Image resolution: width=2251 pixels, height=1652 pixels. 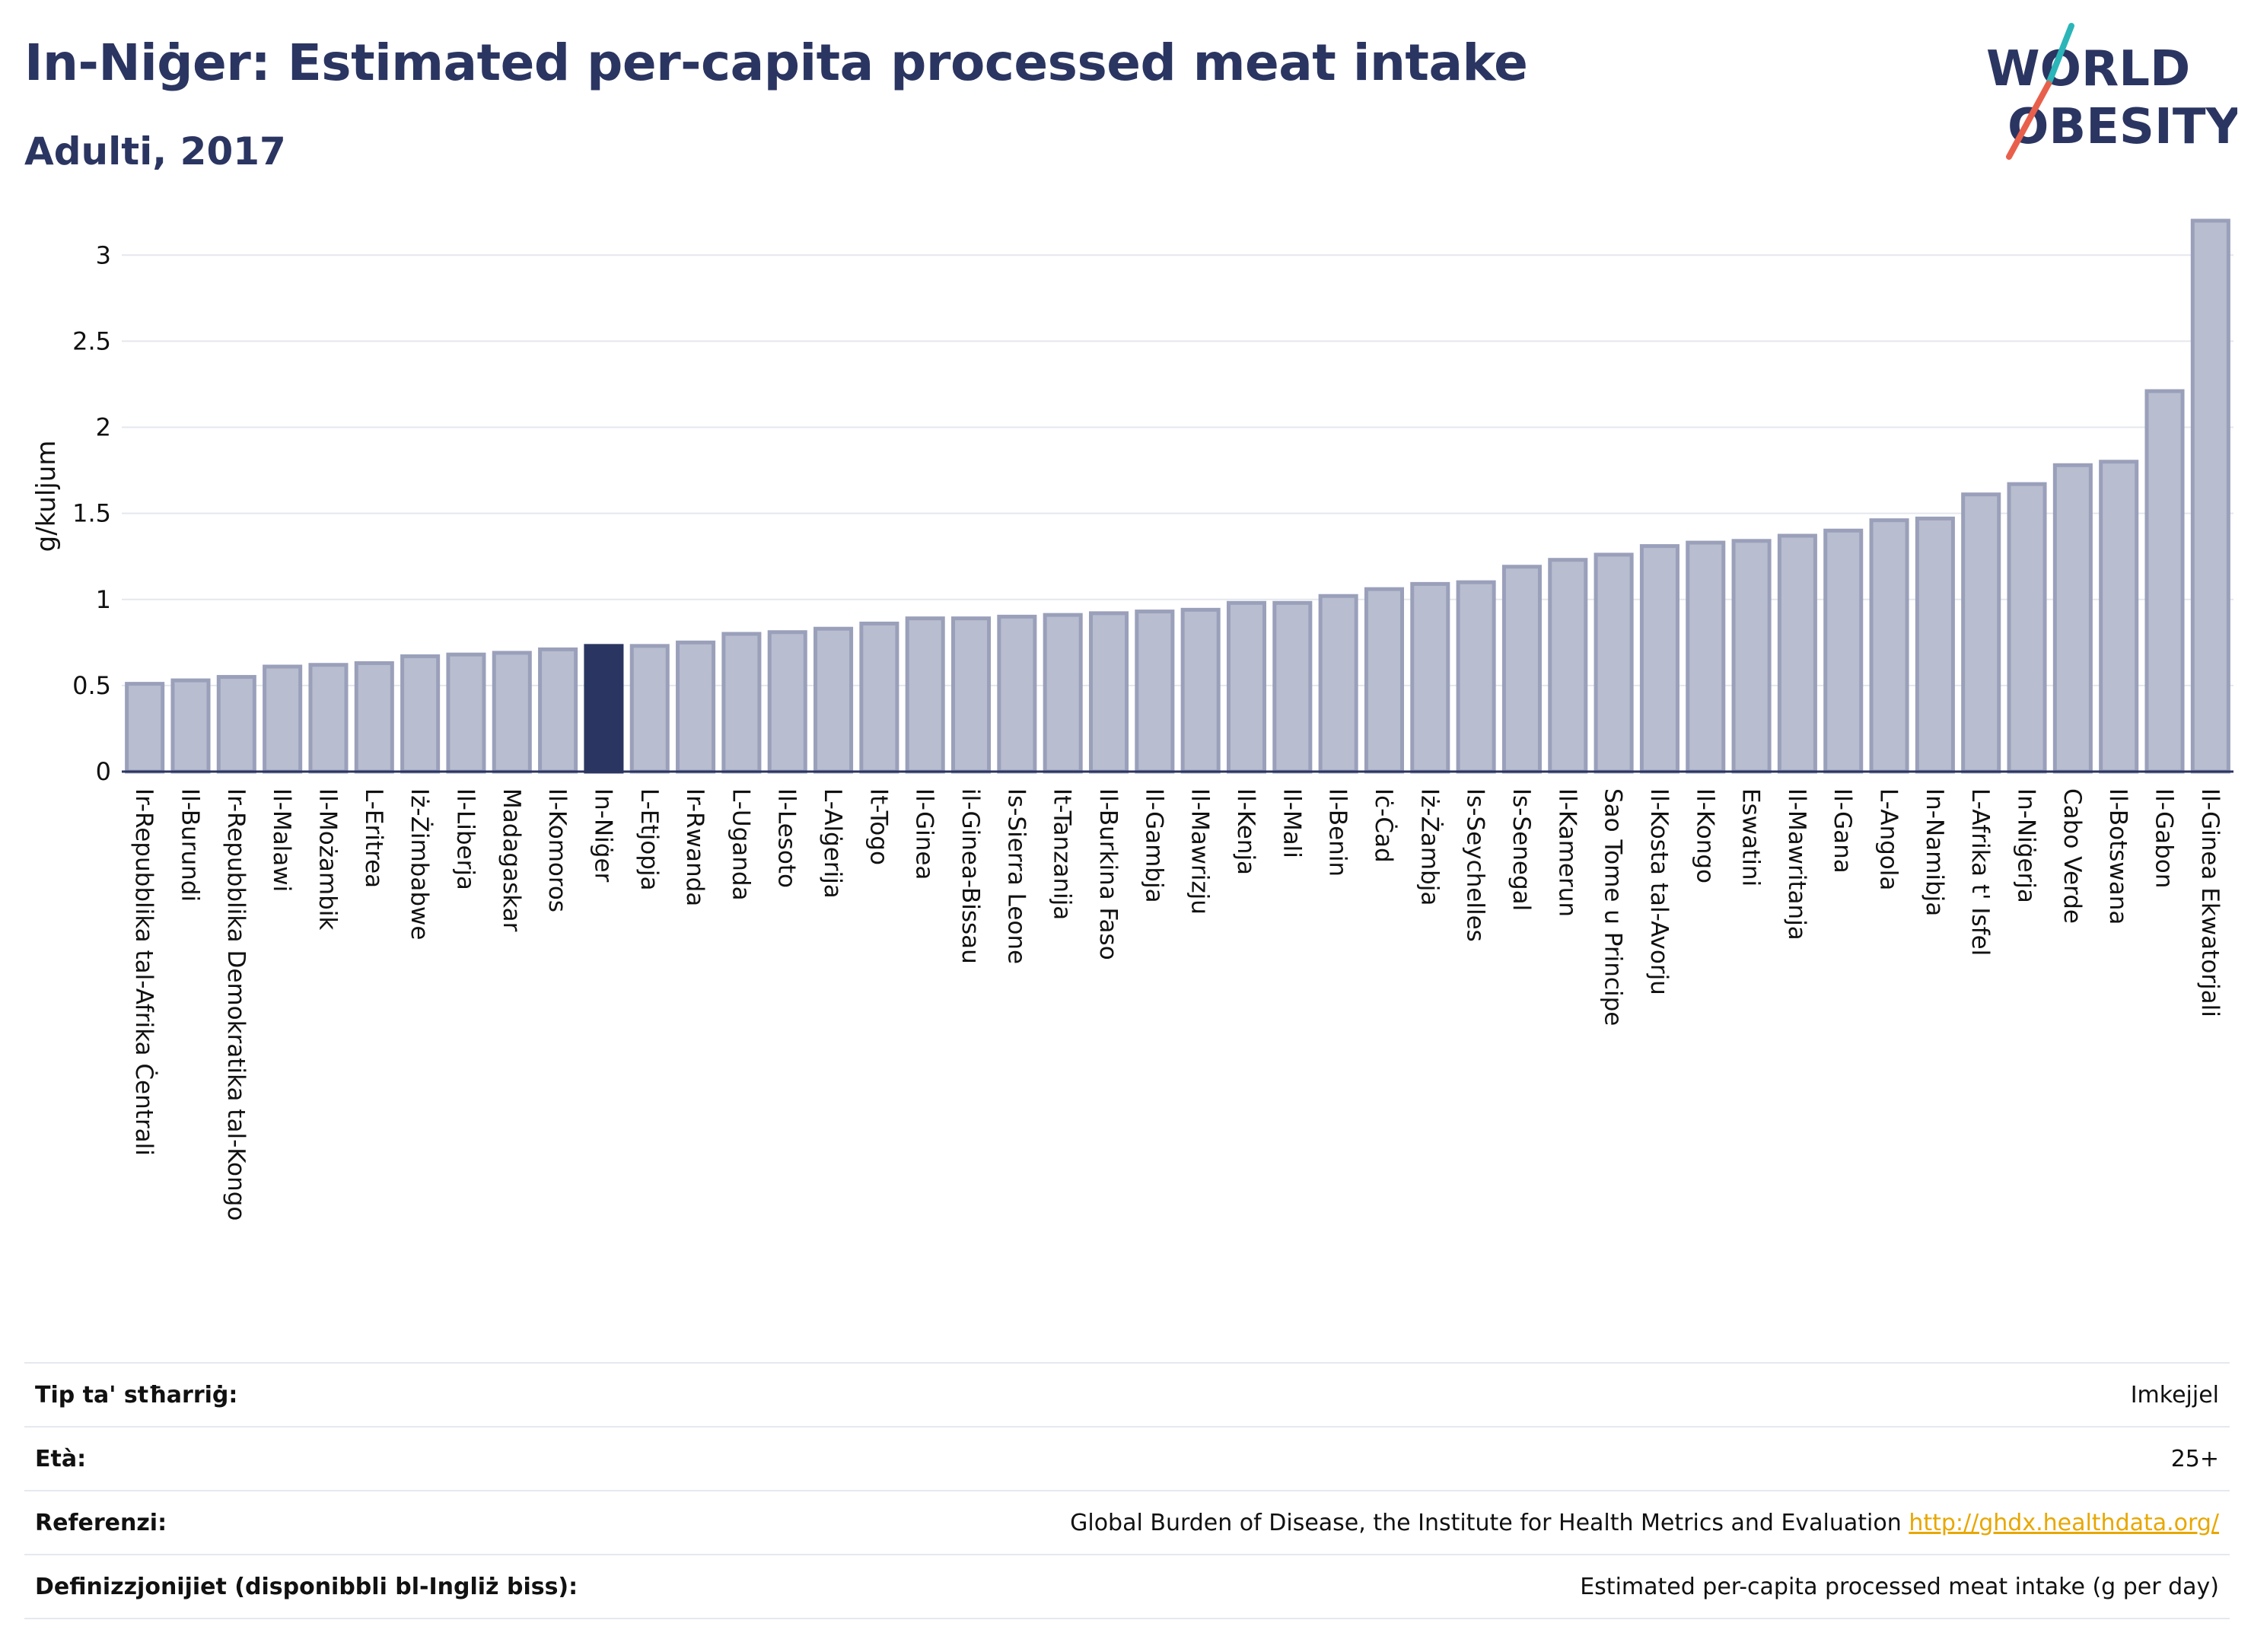 What do you see at coordinates (189, 845) in the screenshot?
I see `x-tick-label: Il-Burundi` at bounding box center [189, 845].